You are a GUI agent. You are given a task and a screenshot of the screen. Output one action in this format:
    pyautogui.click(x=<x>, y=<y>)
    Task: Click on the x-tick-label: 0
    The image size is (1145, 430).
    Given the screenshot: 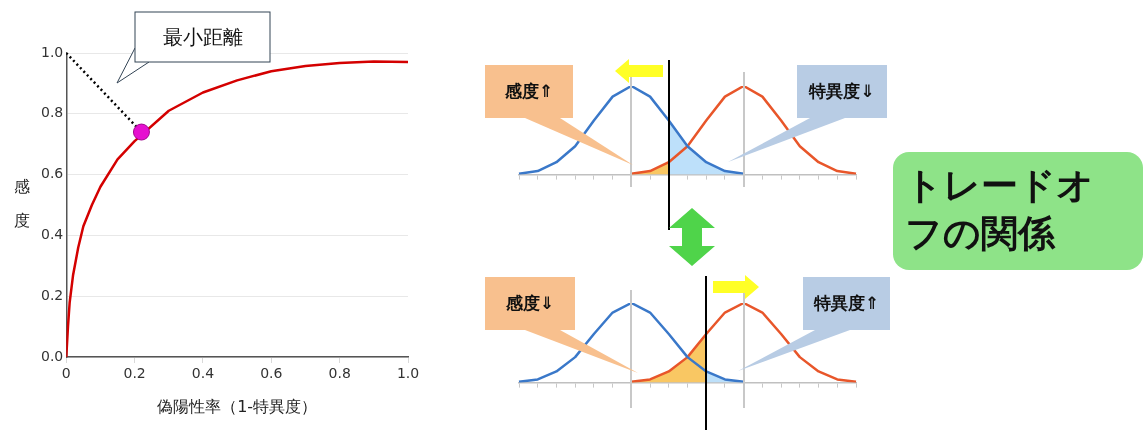 What is the action you would take?
    pyautogui.click(x=66, y=373)
    